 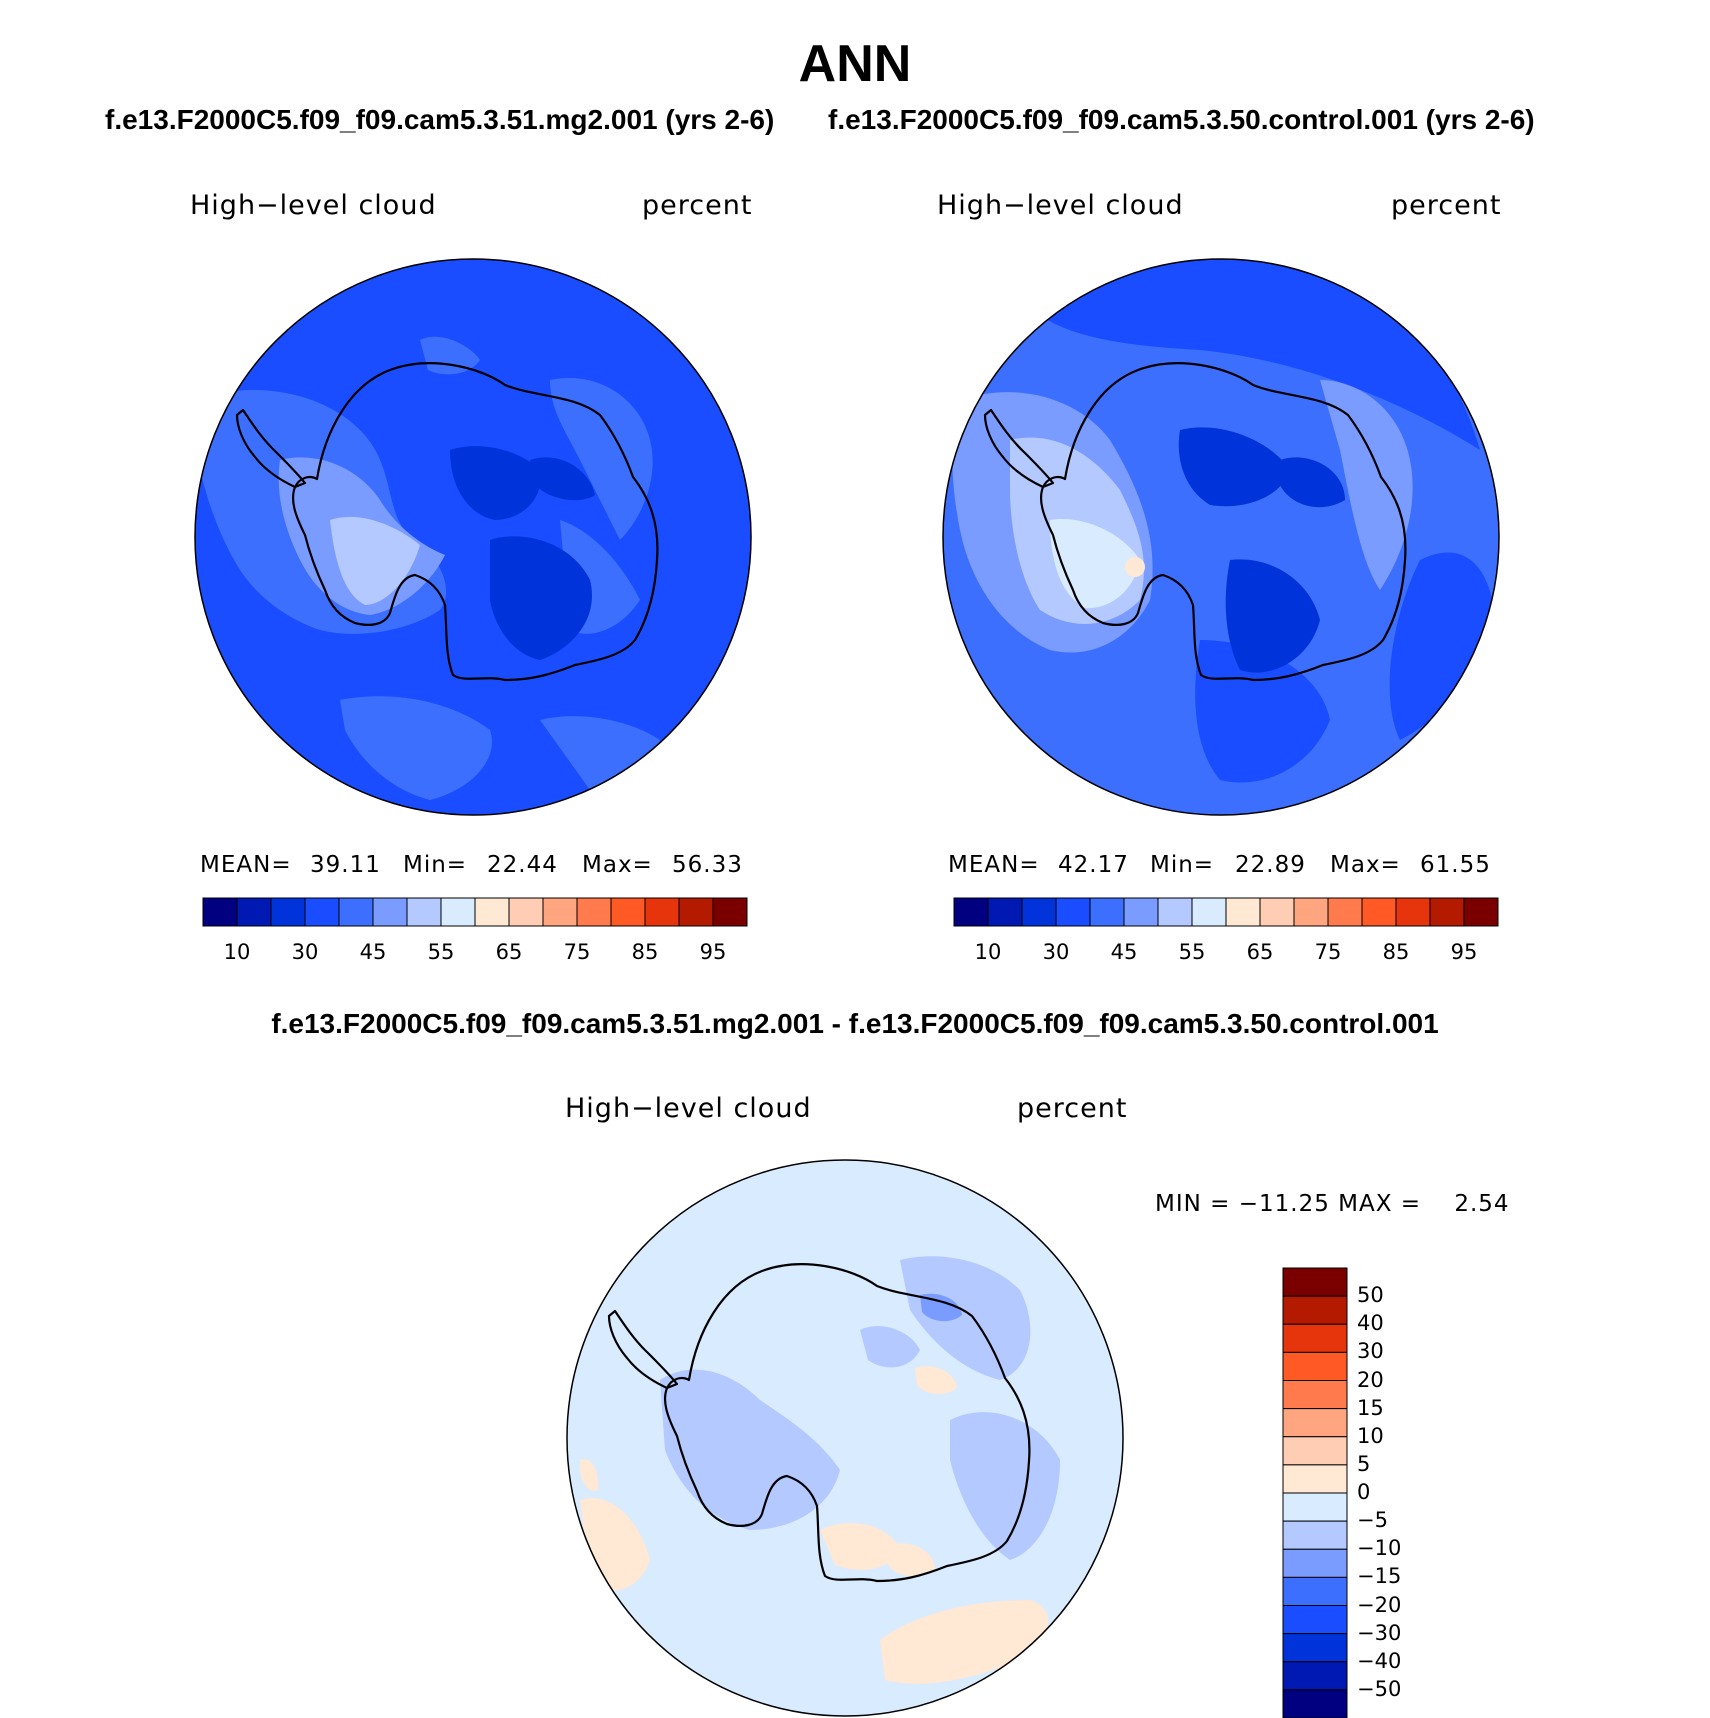 What do you see at coordinates (577, 952) in the screenshot?
I see `panel-1-colorbar-tick-label: 75` at bounding box center [577, 952].